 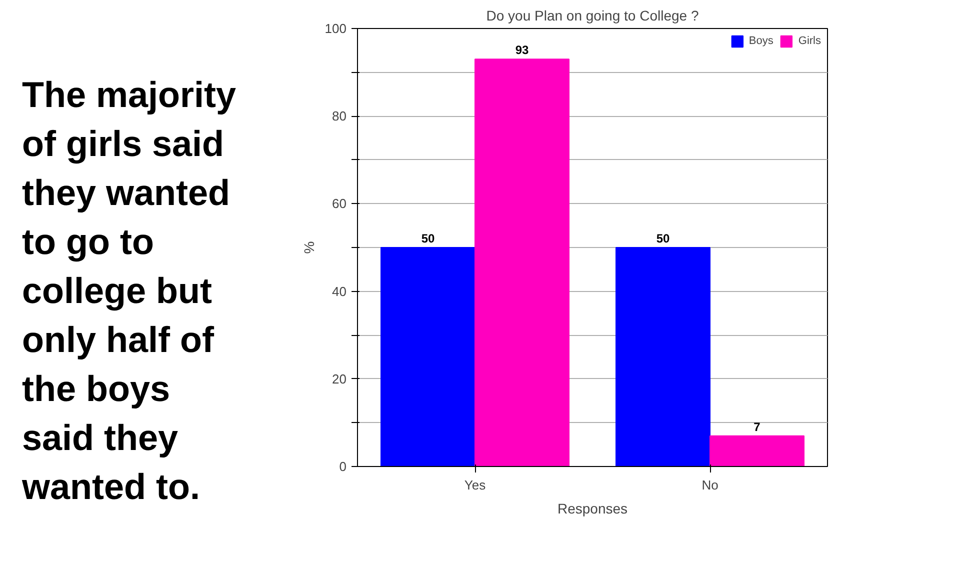 What do you see at coordinates (592, 508) in the screenshot?
I see `x-axis-title: Responses` at bounding box center [592, 508].